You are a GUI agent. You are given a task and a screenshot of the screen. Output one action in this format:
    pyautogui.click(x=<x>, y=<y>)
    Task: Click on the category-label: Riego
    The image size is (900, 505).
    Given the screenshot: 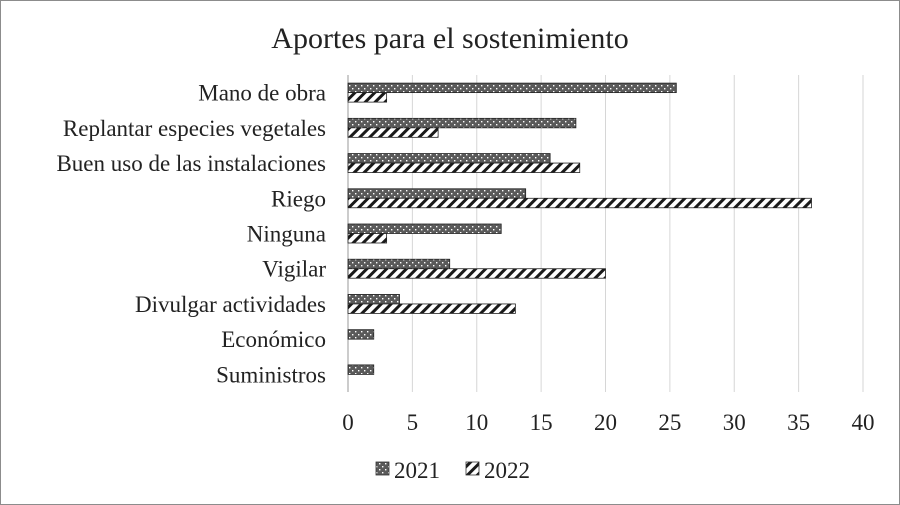 What is the action you would take?
    pyautogui.click(x=298, y=198)
    